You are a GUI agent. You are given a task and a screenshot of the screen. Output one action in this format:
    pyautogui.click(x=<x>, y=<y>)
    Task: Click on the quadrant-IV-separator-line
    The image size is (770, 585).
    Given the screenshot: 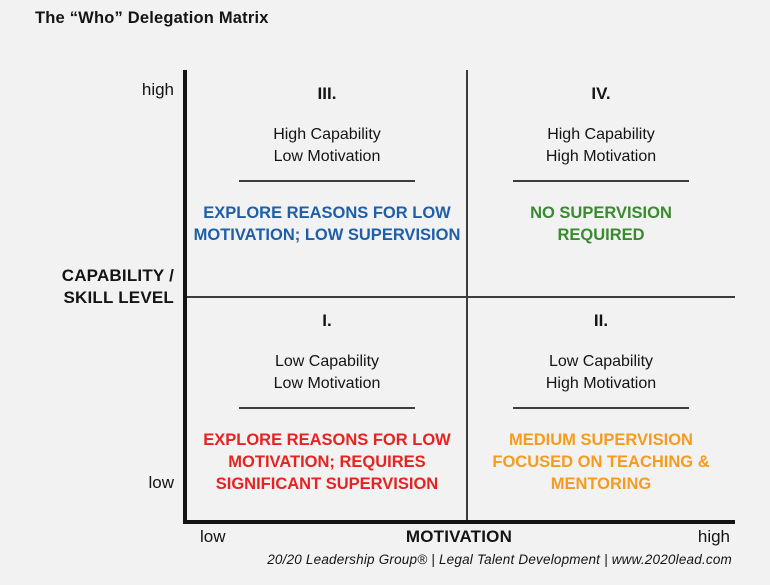 What is the action you would take?
    pyautogui.click(x=601, y=181)
    